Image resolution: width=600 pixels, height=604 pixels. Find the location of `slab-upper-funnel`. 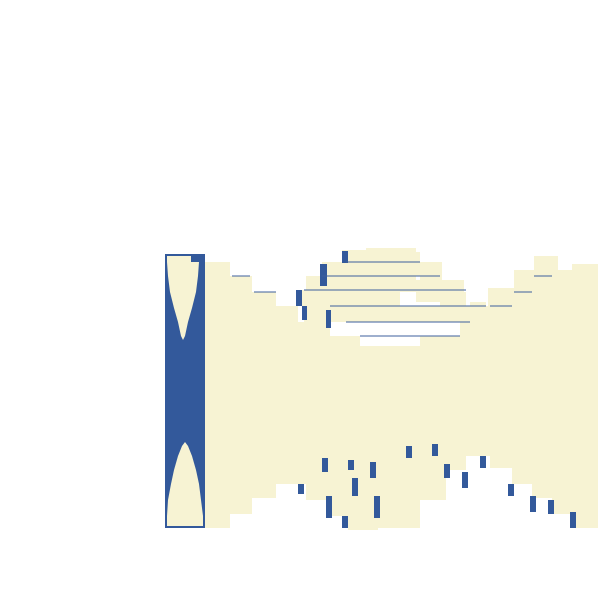

slab-upper-funnel is located at coordinates (183, 298).